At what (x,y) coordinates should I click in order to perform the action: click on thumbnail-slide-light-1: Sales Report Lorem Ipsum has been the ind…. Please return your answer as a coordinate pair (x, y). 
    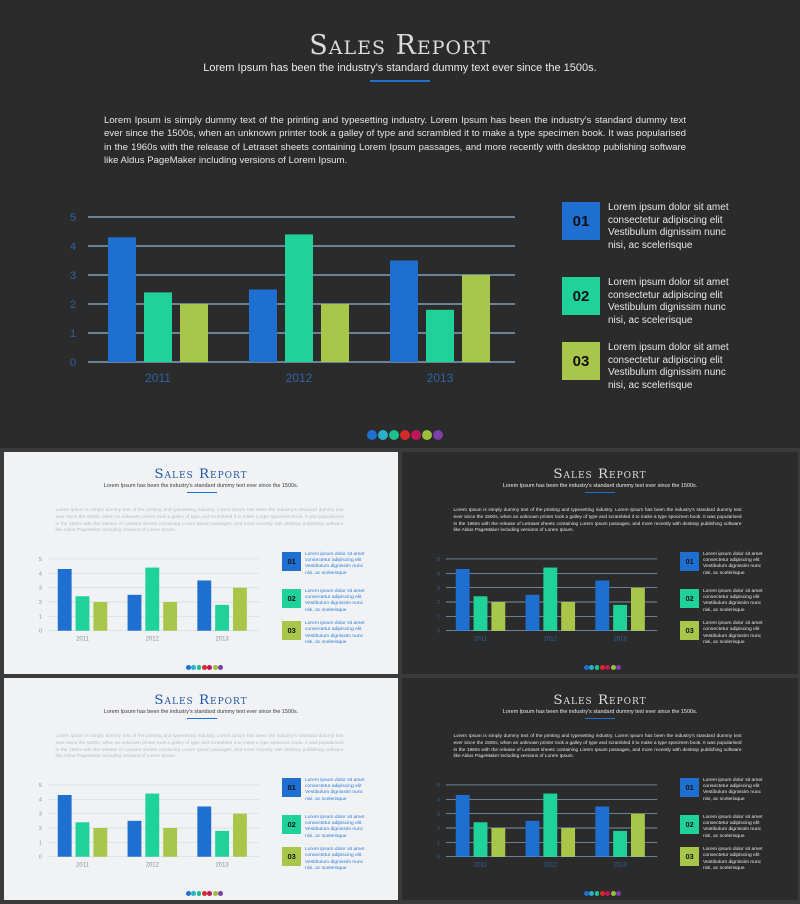
    Looking at the image, I should click on (201, 563).